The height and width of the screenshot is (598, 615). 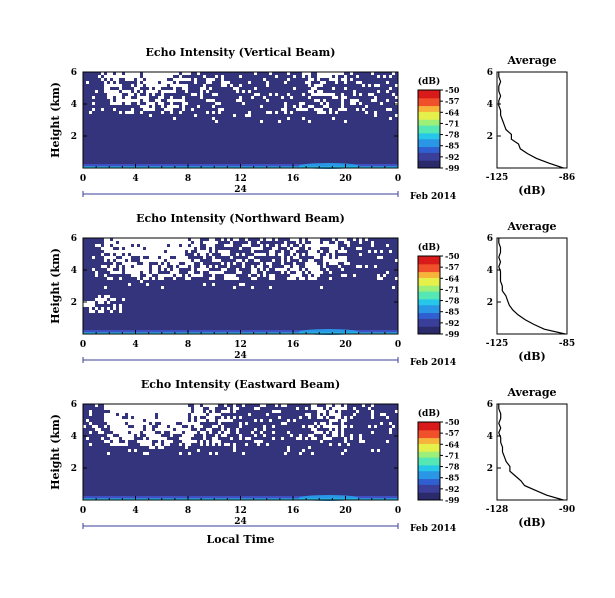 What do you see at coordinates (490, 303) in the screenshot?
I see `avg-y-tick-label: 2` at bounding box center [490, 303].